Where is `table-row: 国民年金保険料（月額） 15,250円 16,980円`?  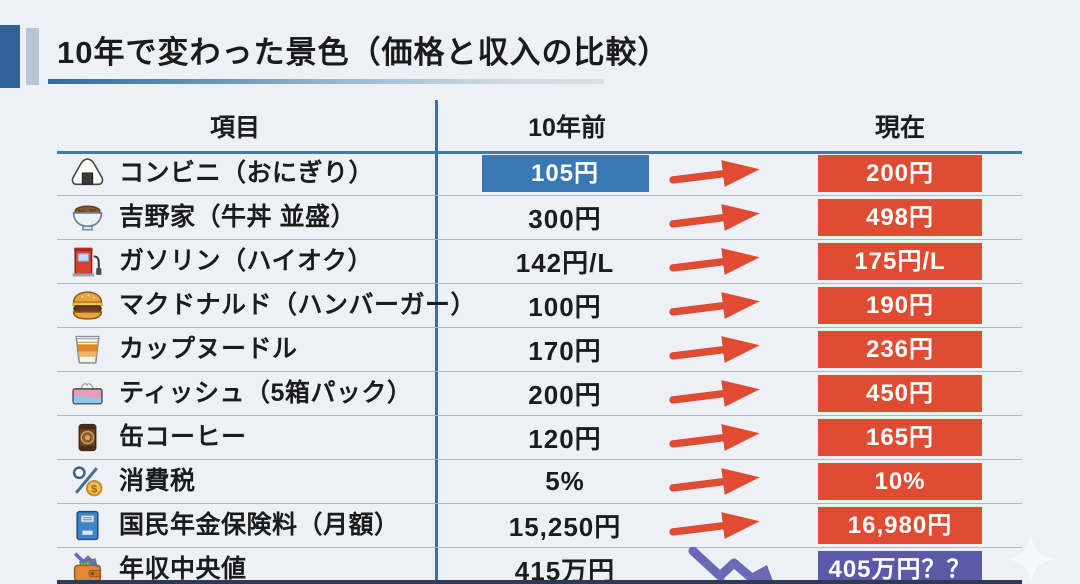
table-row: 国民年金保険料（月額） 15,250円 16,980円 is located at coordinates (539, 526).